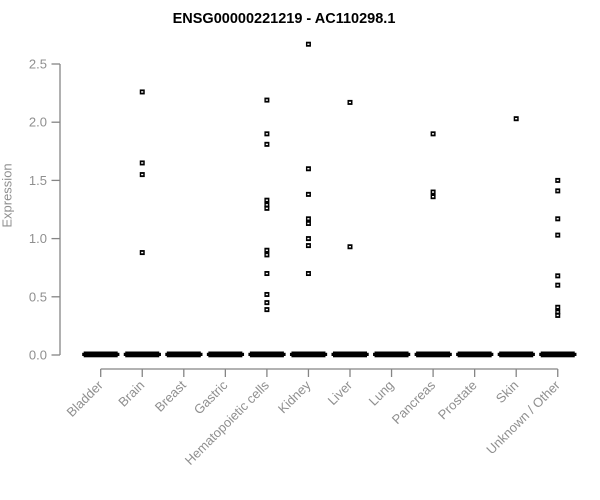  Describe the element at coordinates (38, 64) in the screenshot. I see `y-tick-label: 2.5` at that location.